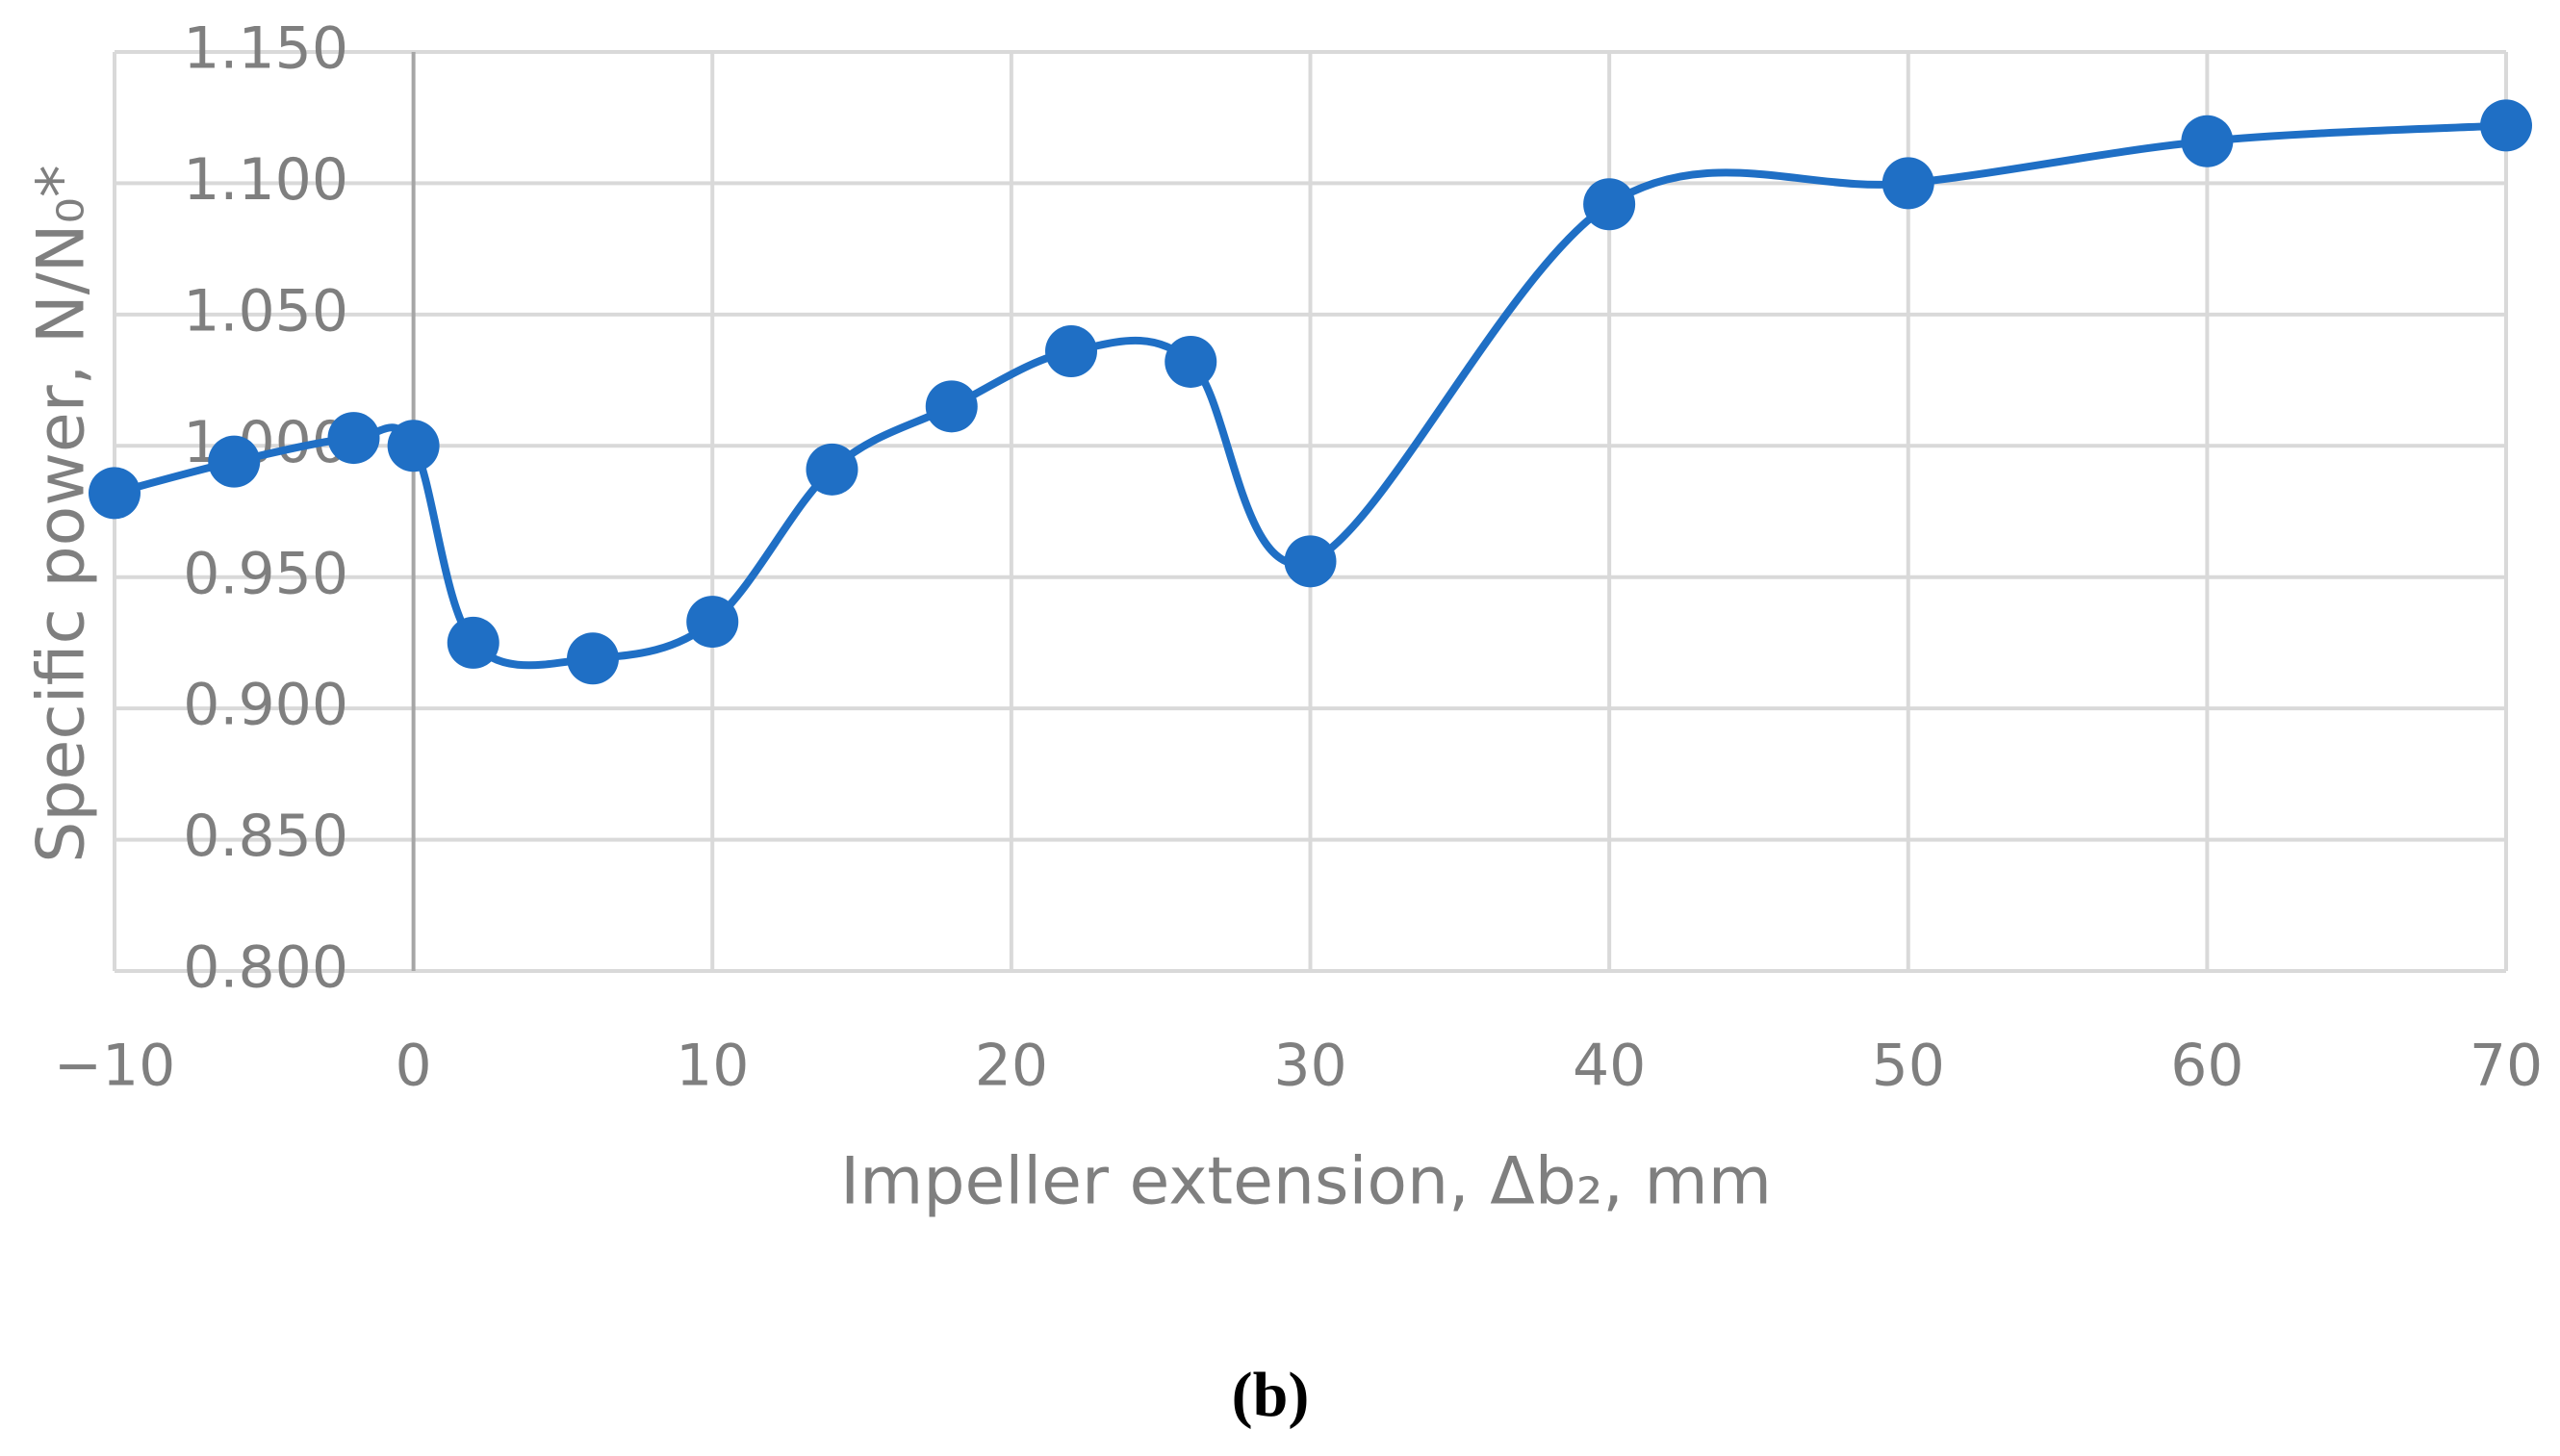 The height and width of the screenshot is (1456, 2560). Describe the element at coordinates (265, 573) in the screenshot. I see `y-tick-label: 0.950` at that location.